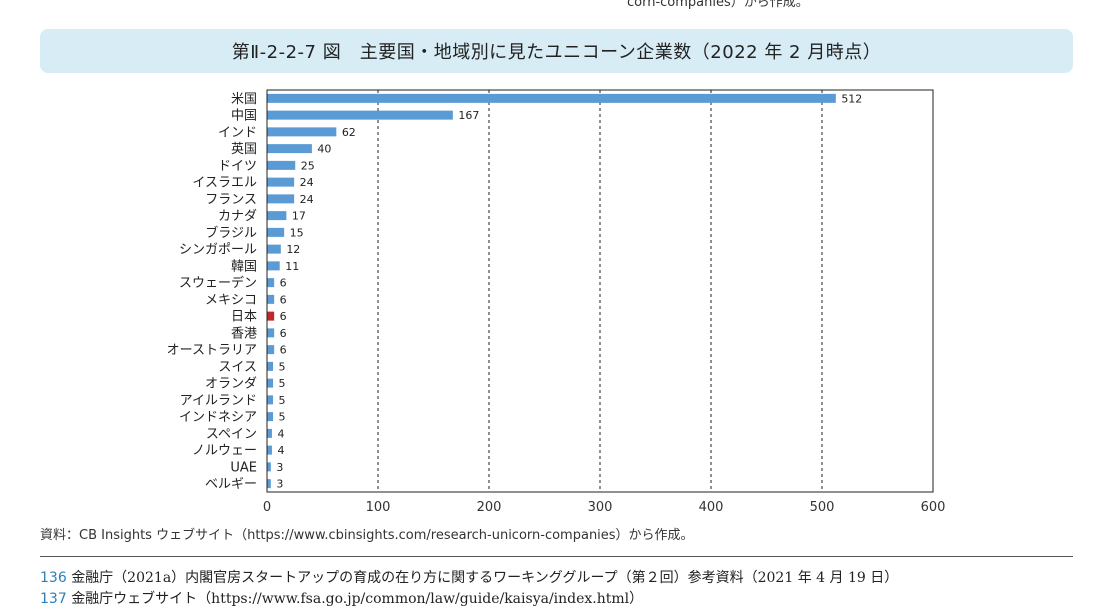 The width and height of the screenshot is (1099, 609). Describe the element at coordinates (308, 165) in the screenshot. I see `data-label: 25` at that location.